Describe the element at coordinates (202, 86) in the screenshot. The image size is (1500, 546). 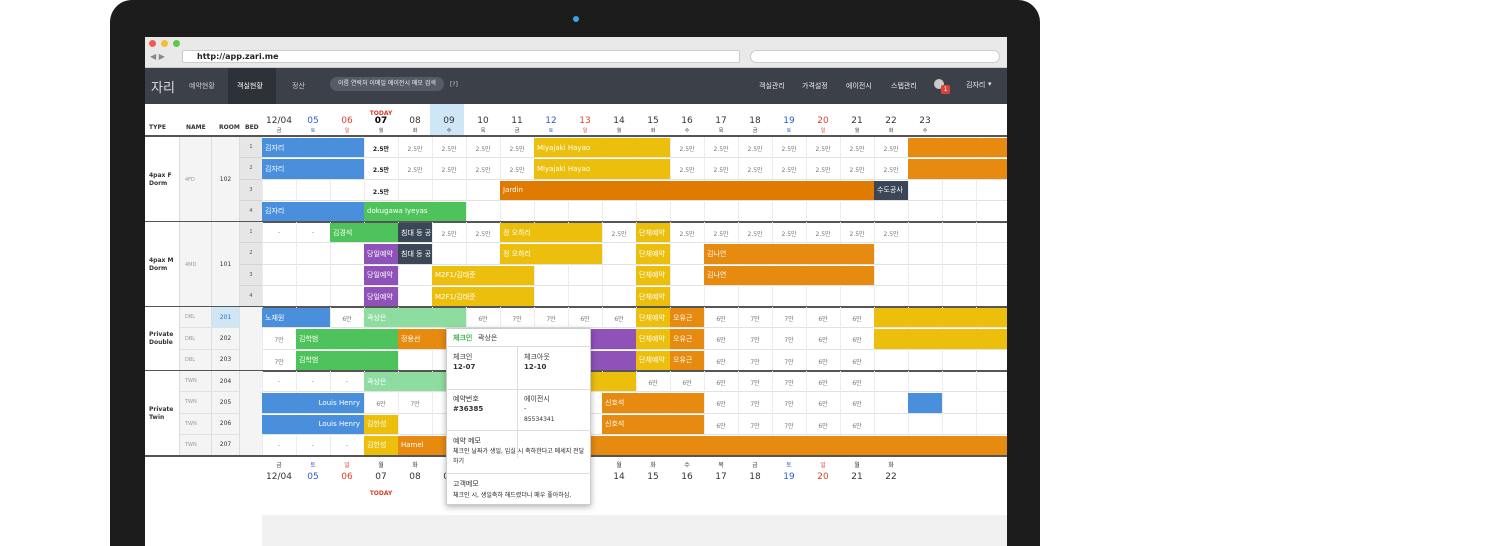
I see `nav-menu-item: 예약현황` at that location.